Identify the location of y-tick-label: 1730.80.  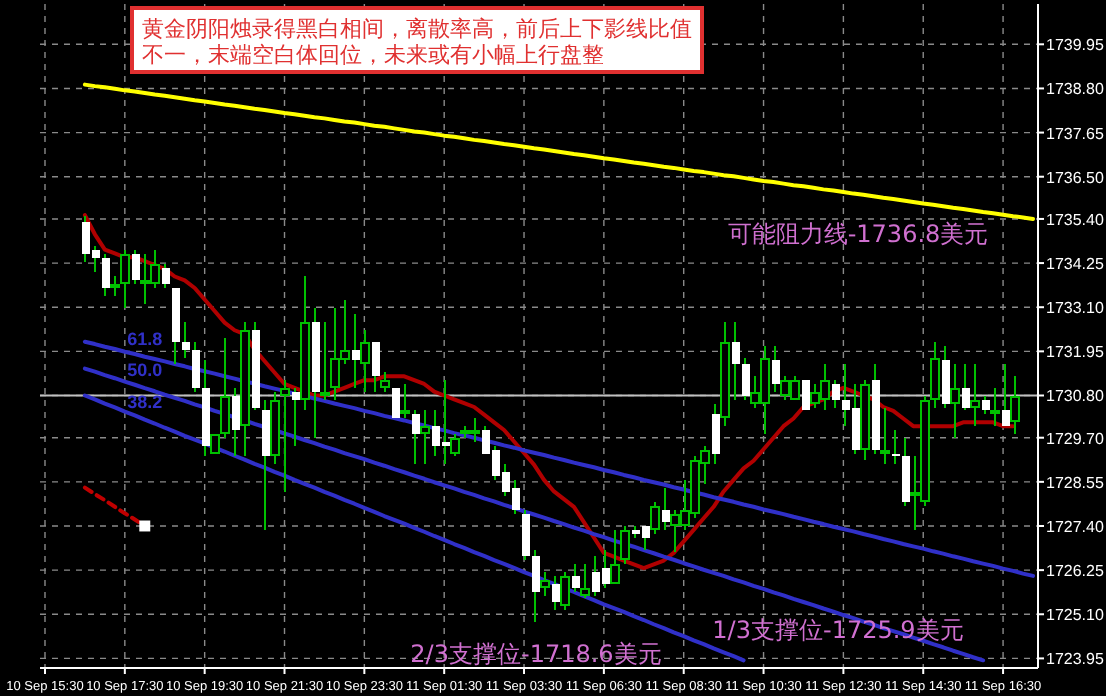
(1075, 396).